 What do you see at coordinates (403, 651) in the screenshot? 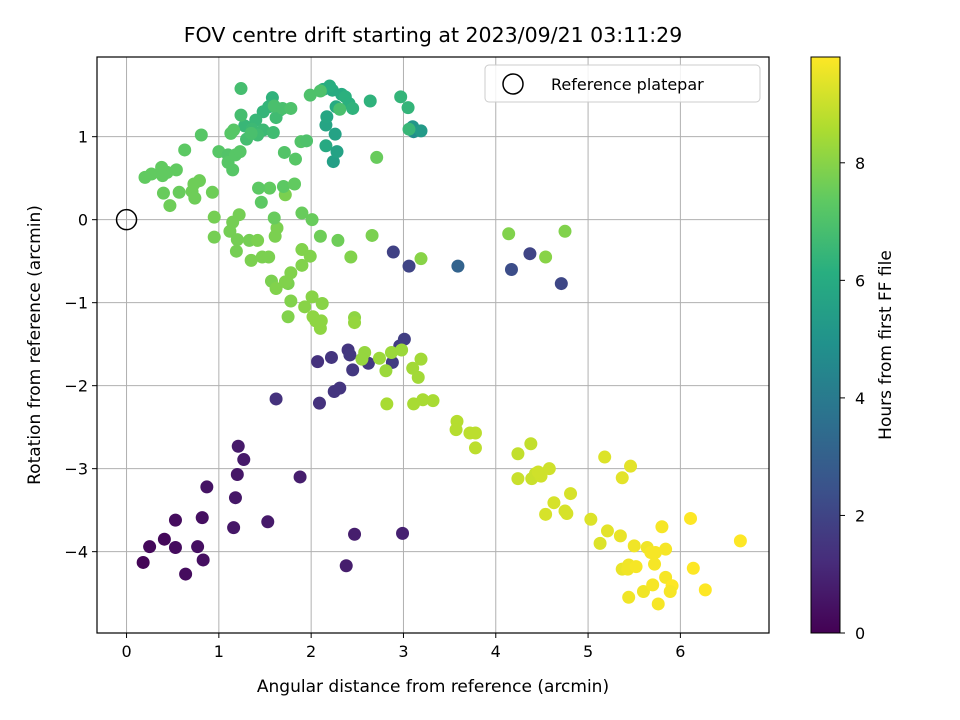
I see `x-tick-label: 3` at bounding box center [403, 651].